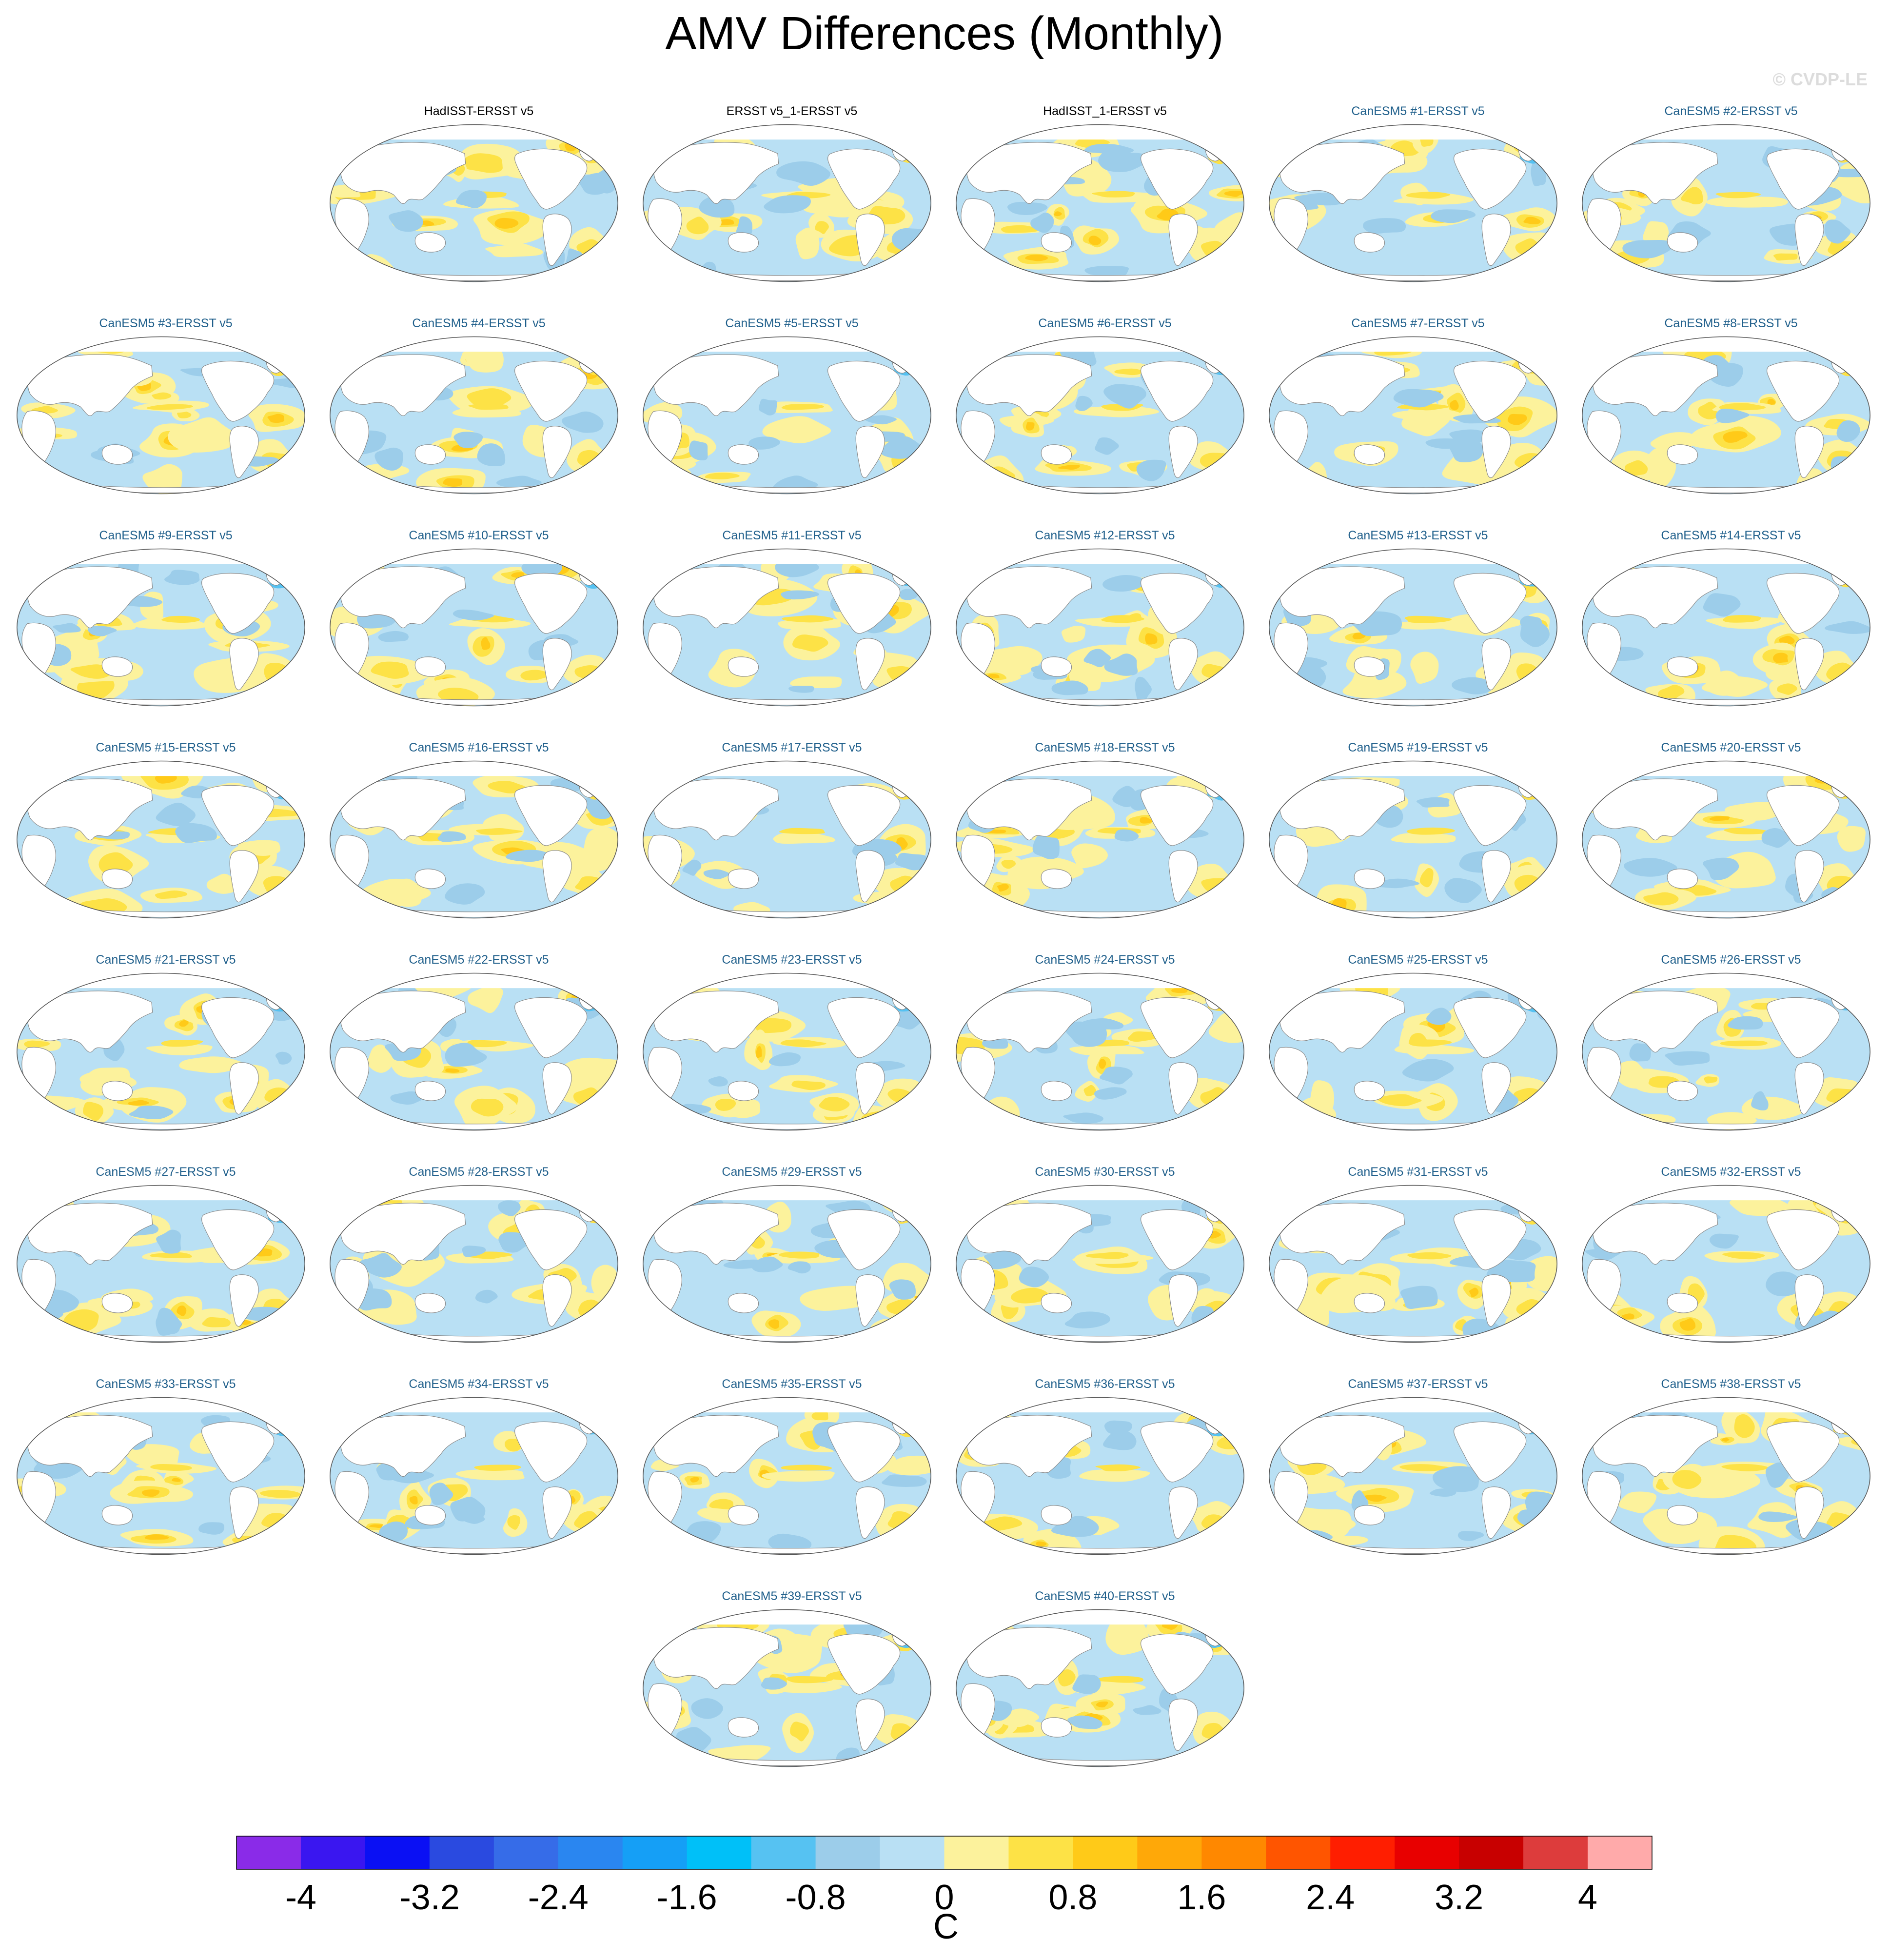 The height and width of the screenshot is (1960, 1889). I want to click on panel-title: CanESM5 #3-ERSST v5, so click(166, 323).